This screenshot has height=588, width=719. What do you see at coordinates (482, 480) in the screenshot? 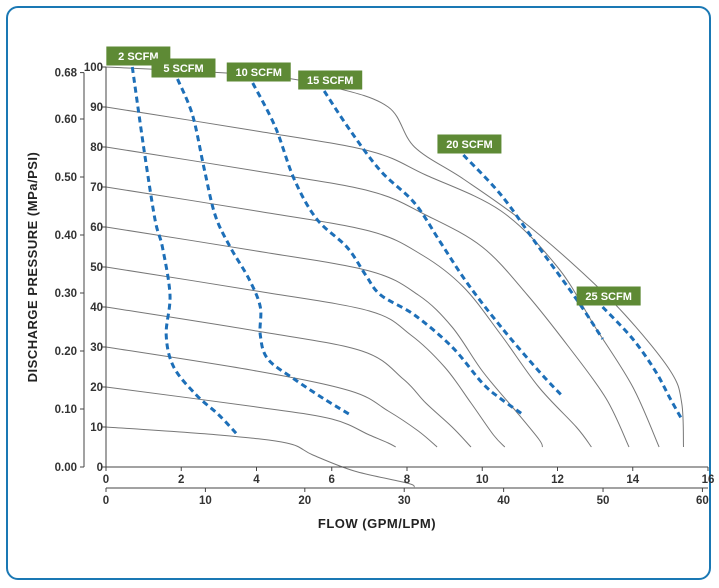
I see `gpm-tick-label: 10` at bounding box center [482, 480].